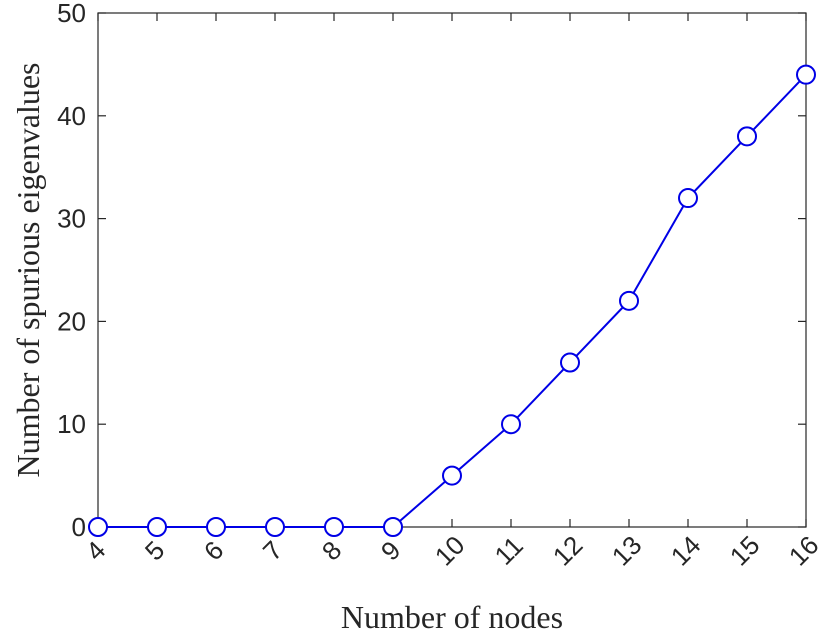  What do you see at coordinates (686, 551) in the screenshot?
I see `x-tick-label: 14` at bounding box center [686, 551].